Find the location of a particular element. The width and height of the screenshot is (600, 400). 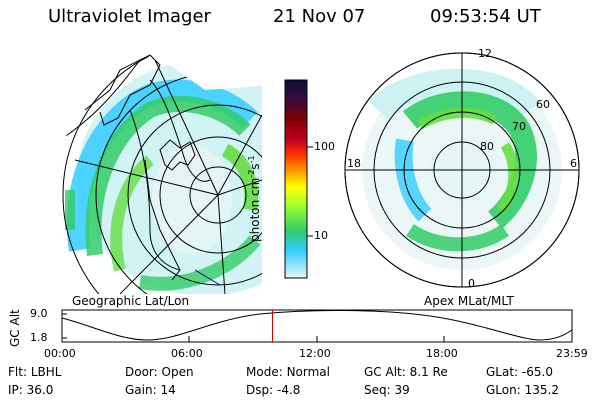

time-label: 09:53:54 UT is located at coordinates (485, 16).